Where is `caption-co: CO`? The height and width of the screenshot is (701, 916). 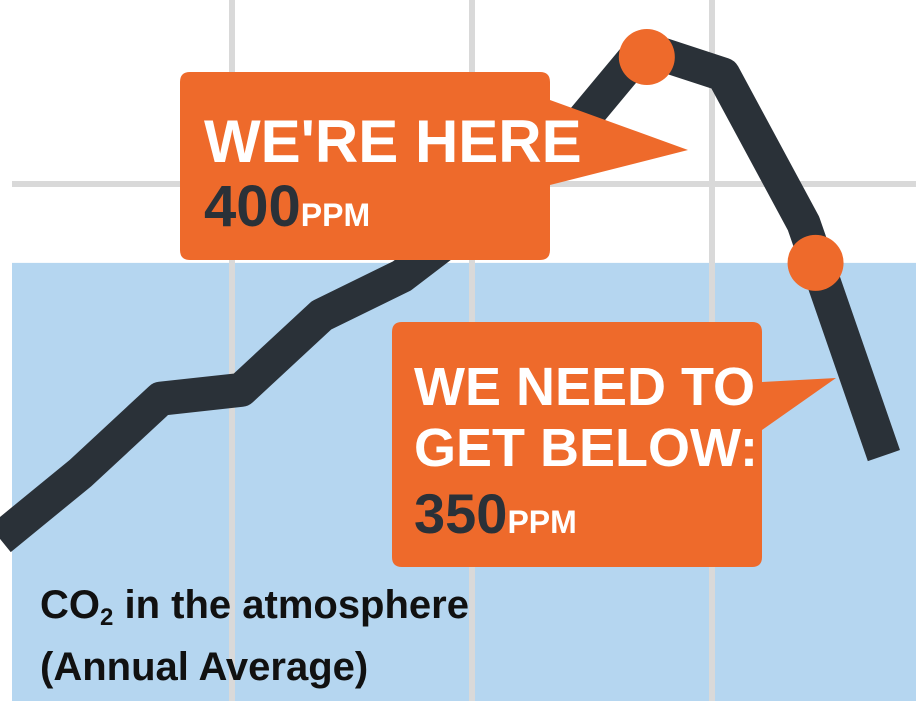
caption-co: CO is located at coordinates (70, 605).